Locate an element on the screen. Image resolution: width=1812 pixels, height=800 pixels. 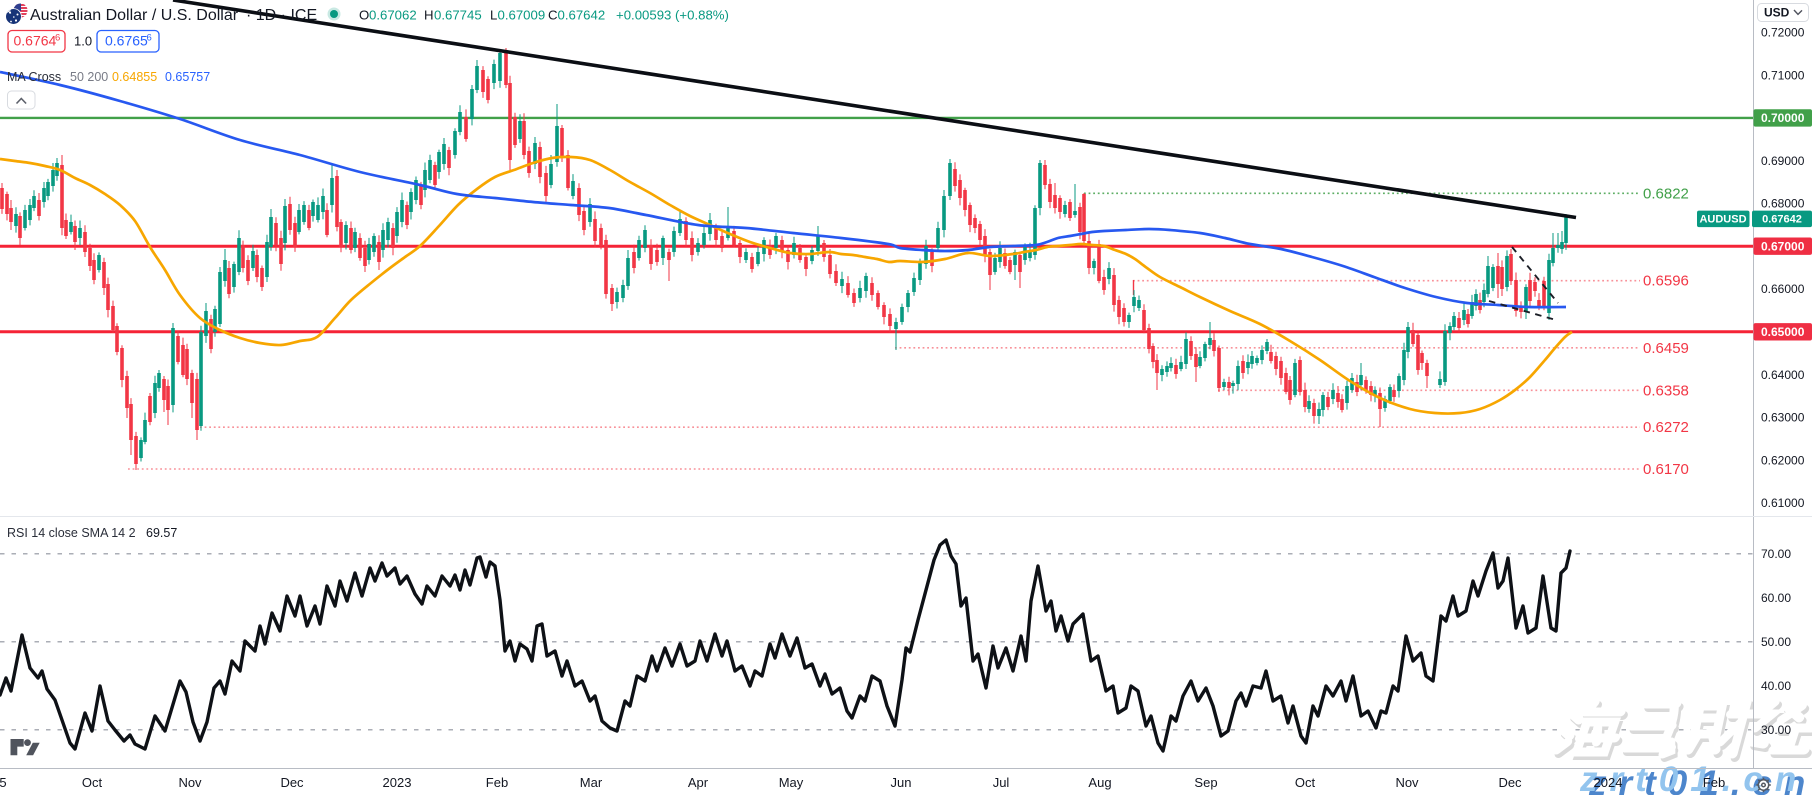
svg-text: Jul is located at coordinates (1001, 782).